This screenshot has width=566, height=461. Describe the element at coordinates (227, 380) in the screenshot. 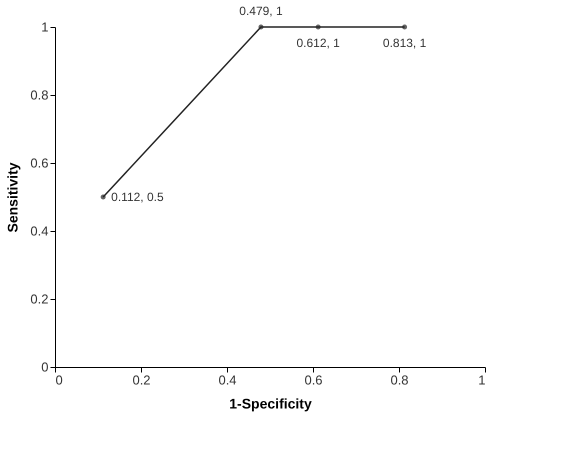

I see `x-tick-label: 0.4` at that location.